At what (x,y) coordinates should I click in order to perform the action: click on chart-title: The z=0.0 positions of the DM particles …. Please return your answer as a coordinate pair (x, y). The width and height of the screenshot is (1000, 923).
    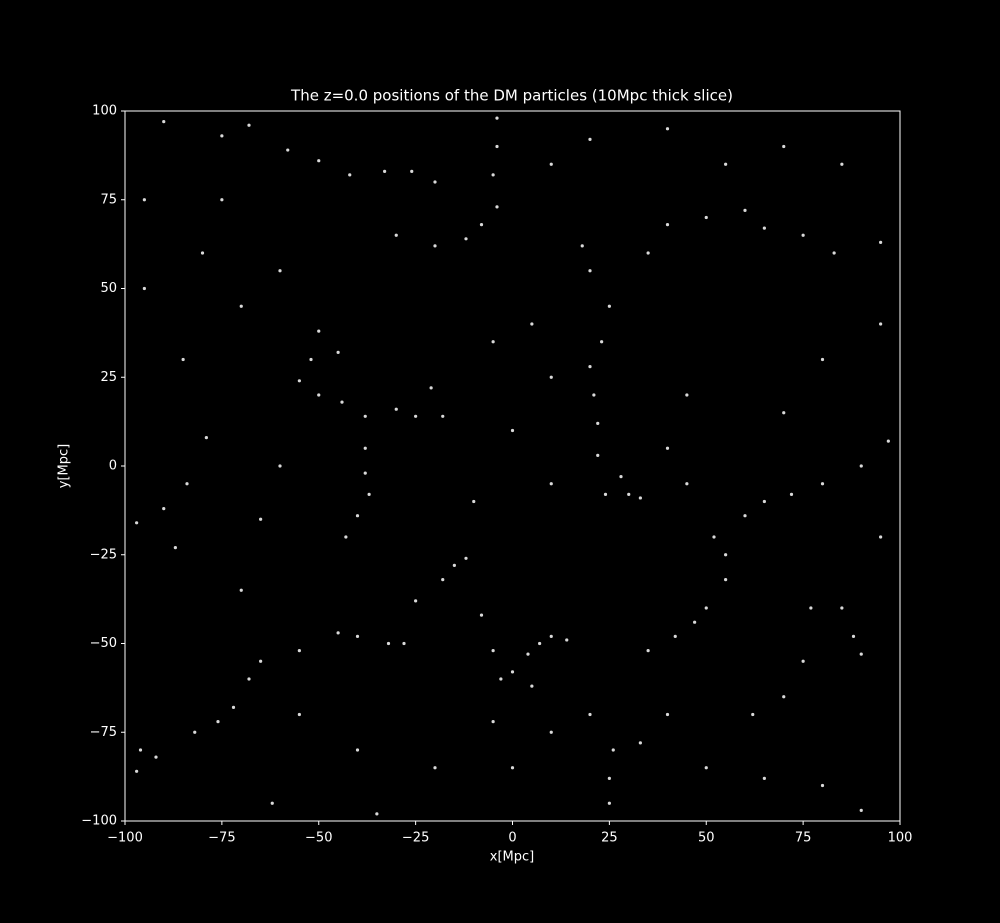
    Looking at the image, I should click on (511, 96).